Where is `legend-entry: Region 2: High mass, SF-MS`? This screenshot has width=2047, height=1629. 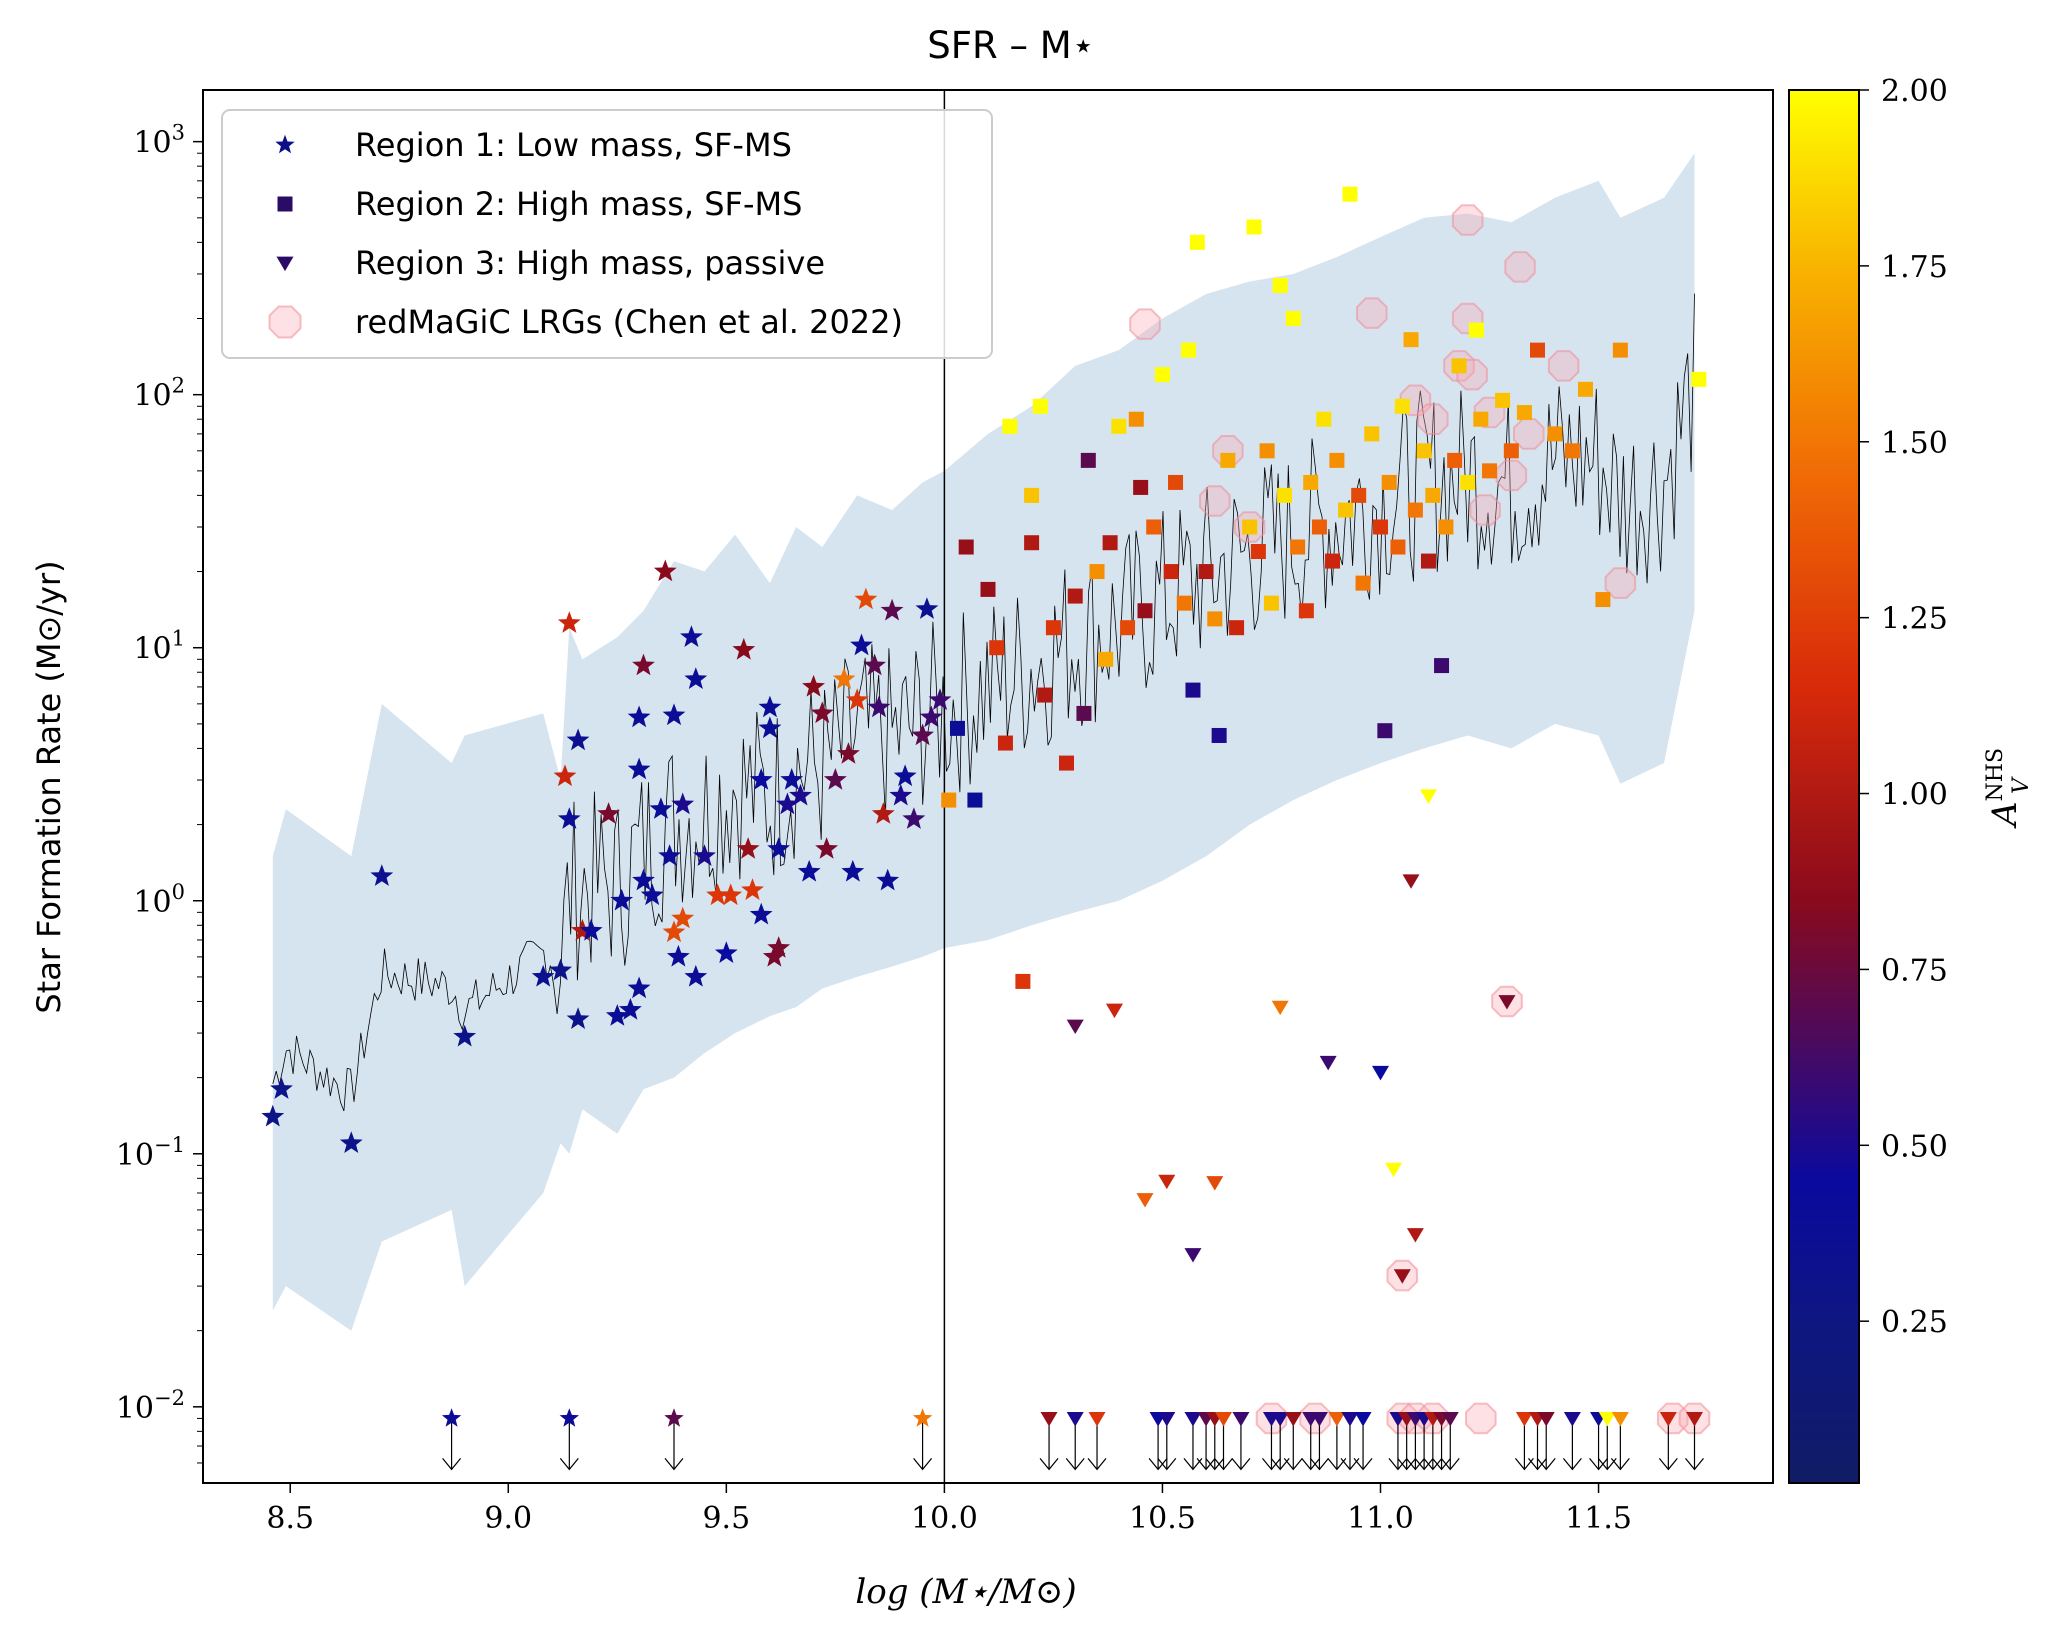
legend-entry: Region 2: High mass, SF-MS is located at coordinates (539, 204).